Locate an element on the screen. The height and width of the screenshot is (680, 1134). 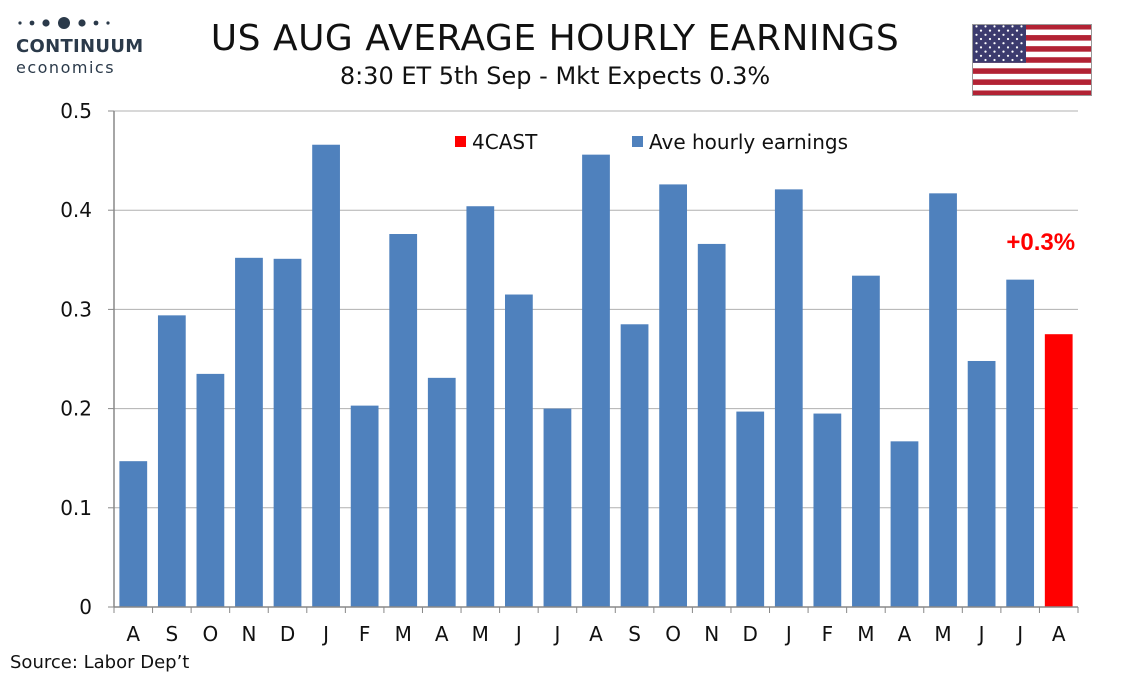
forecast-bar is located at coordinates (1058, 470).